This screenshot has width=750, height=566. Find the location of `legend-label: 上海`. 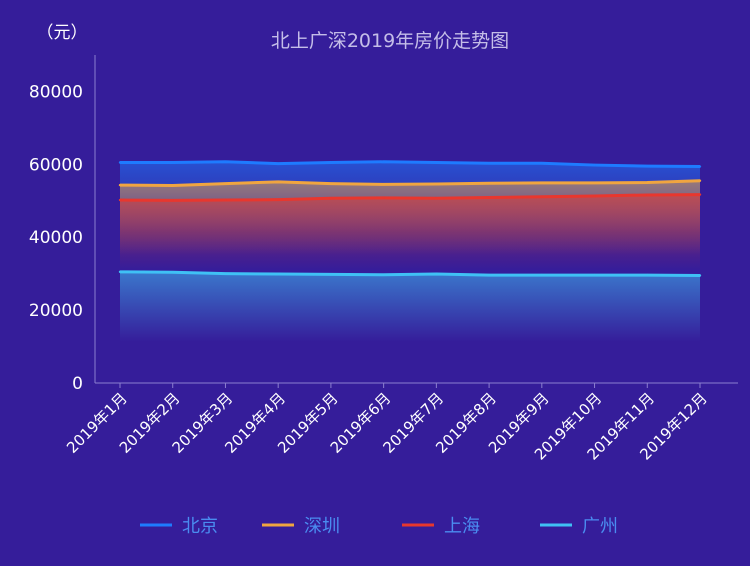

legend-label: 上海 is located at coordinates (462, 526).